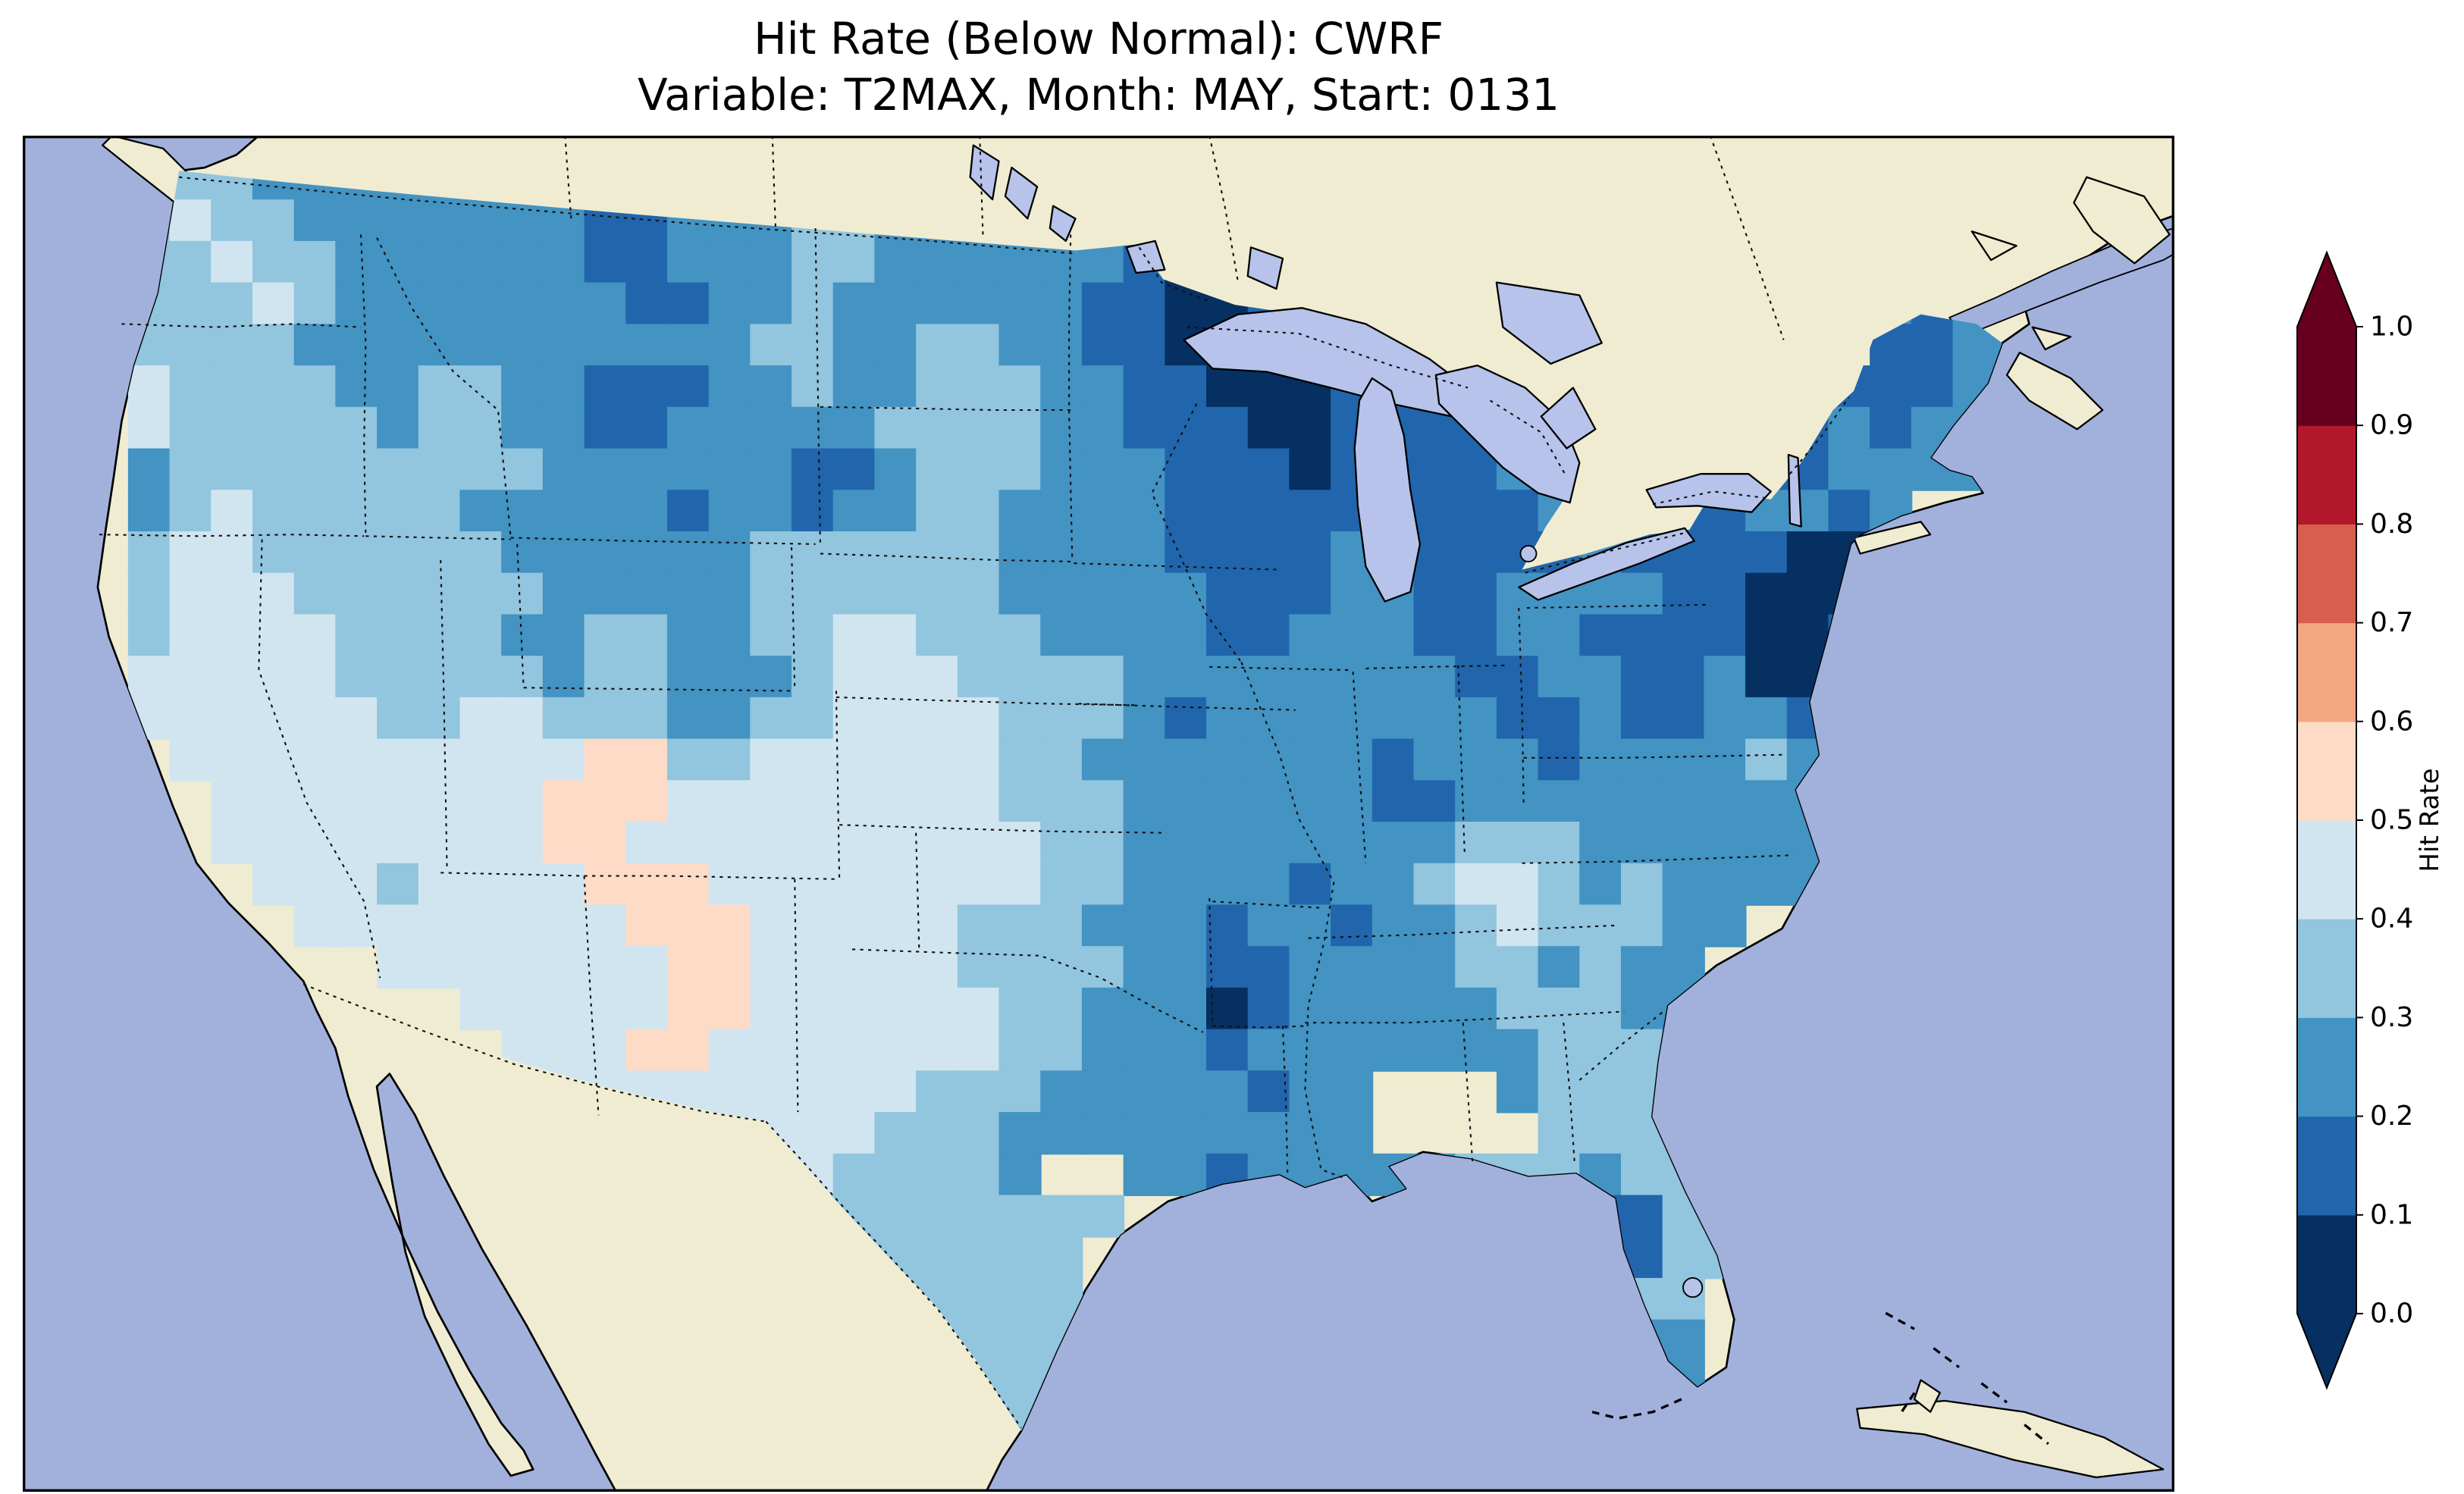 Image resolution: width=2464 pixels, height=1494 pixels. Describe the element at coordinates (2391, 425) in the screenshot. I see `colorbar-tick-label: 0.9` at that location.